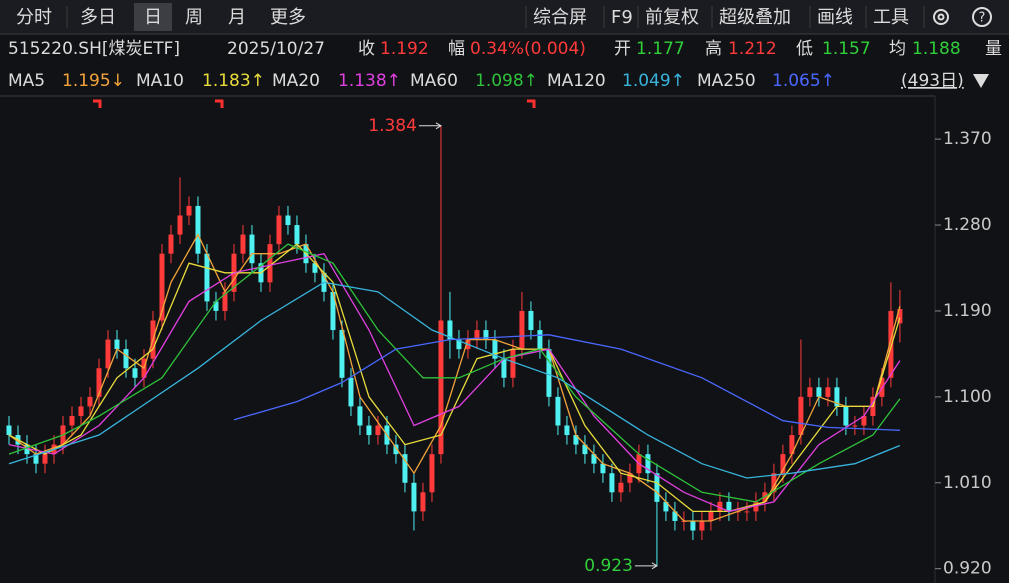  Describe the element at coordinates (726, 81) in the screenshot. I see `legend-name: MA250` at that location.